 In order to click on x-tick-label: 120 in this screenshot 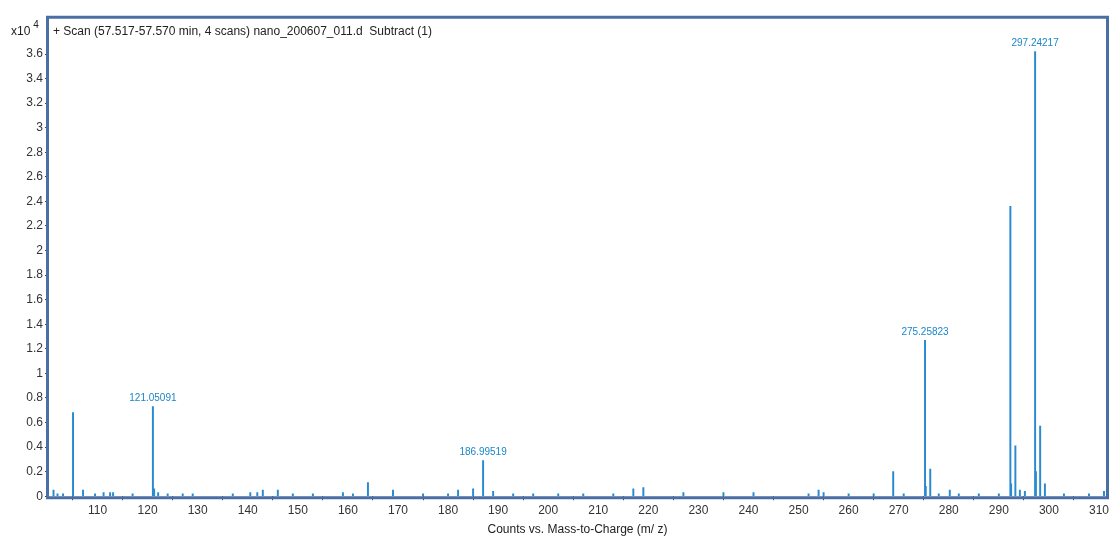, I will do `click(147, 509)`.